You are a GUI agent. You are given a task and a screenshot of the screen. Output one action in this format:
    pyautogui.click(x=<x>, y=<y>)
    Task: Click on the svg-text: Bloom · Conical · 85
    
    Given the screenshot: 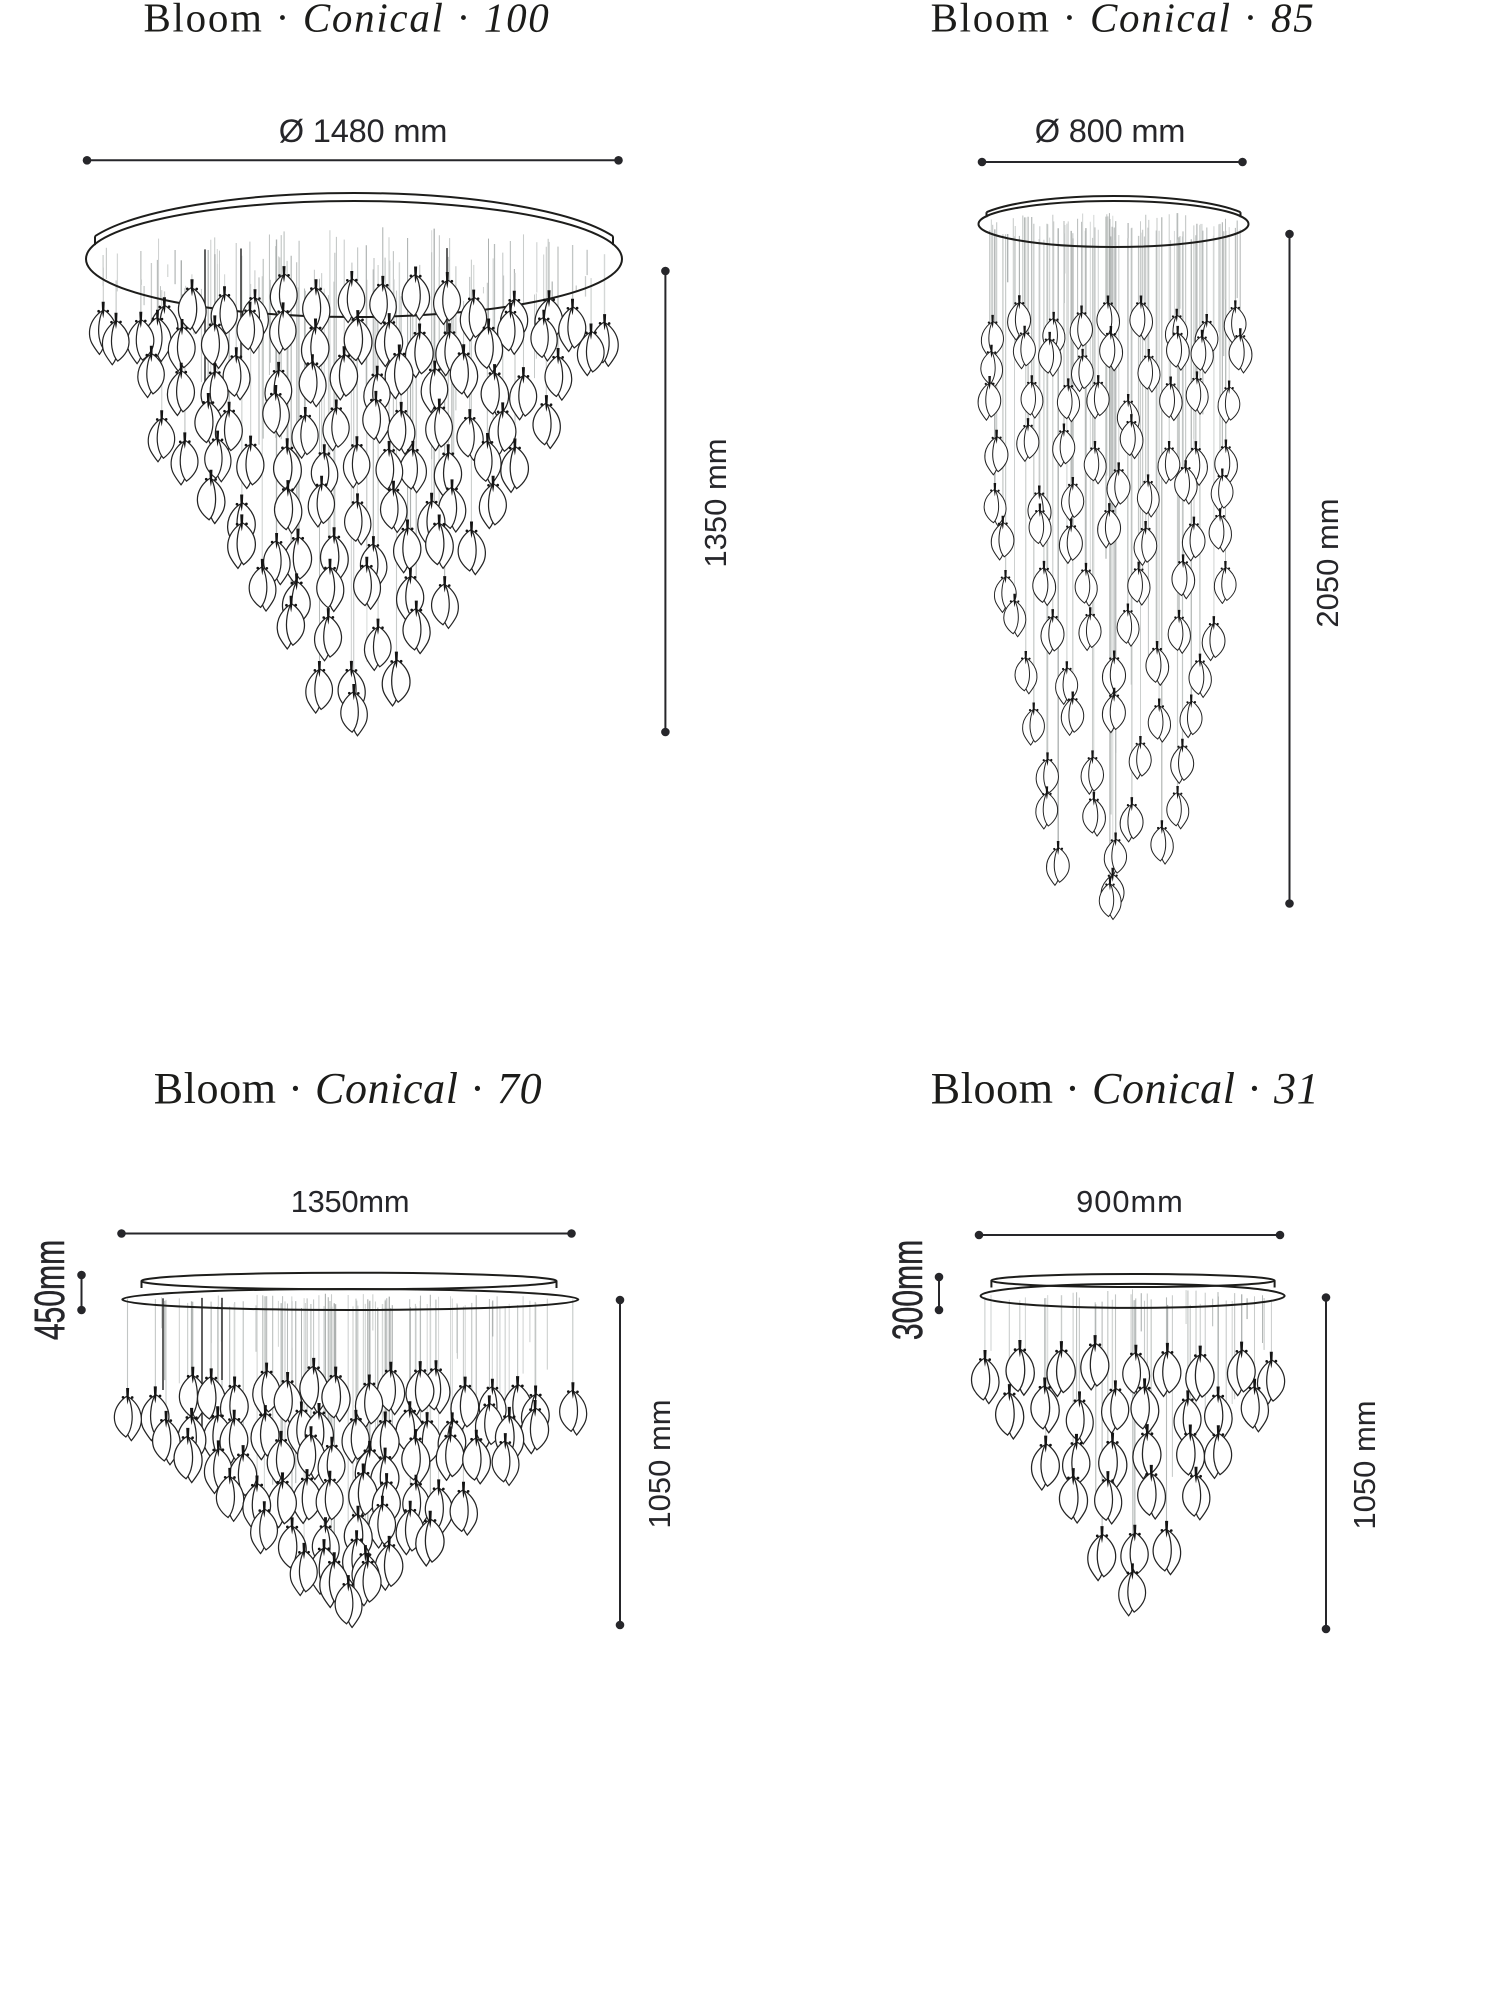 What is the action you would take?
    pyautogui.click(x=1123, y=20)
    